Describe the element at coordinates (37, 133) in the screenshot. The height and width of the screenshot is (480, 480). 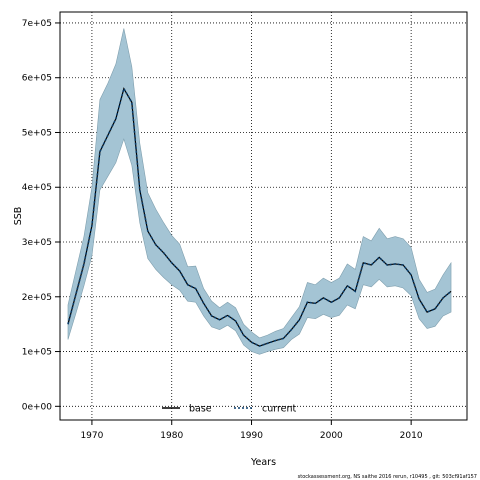
I see `y-tick-label: 5e+05` at that location.